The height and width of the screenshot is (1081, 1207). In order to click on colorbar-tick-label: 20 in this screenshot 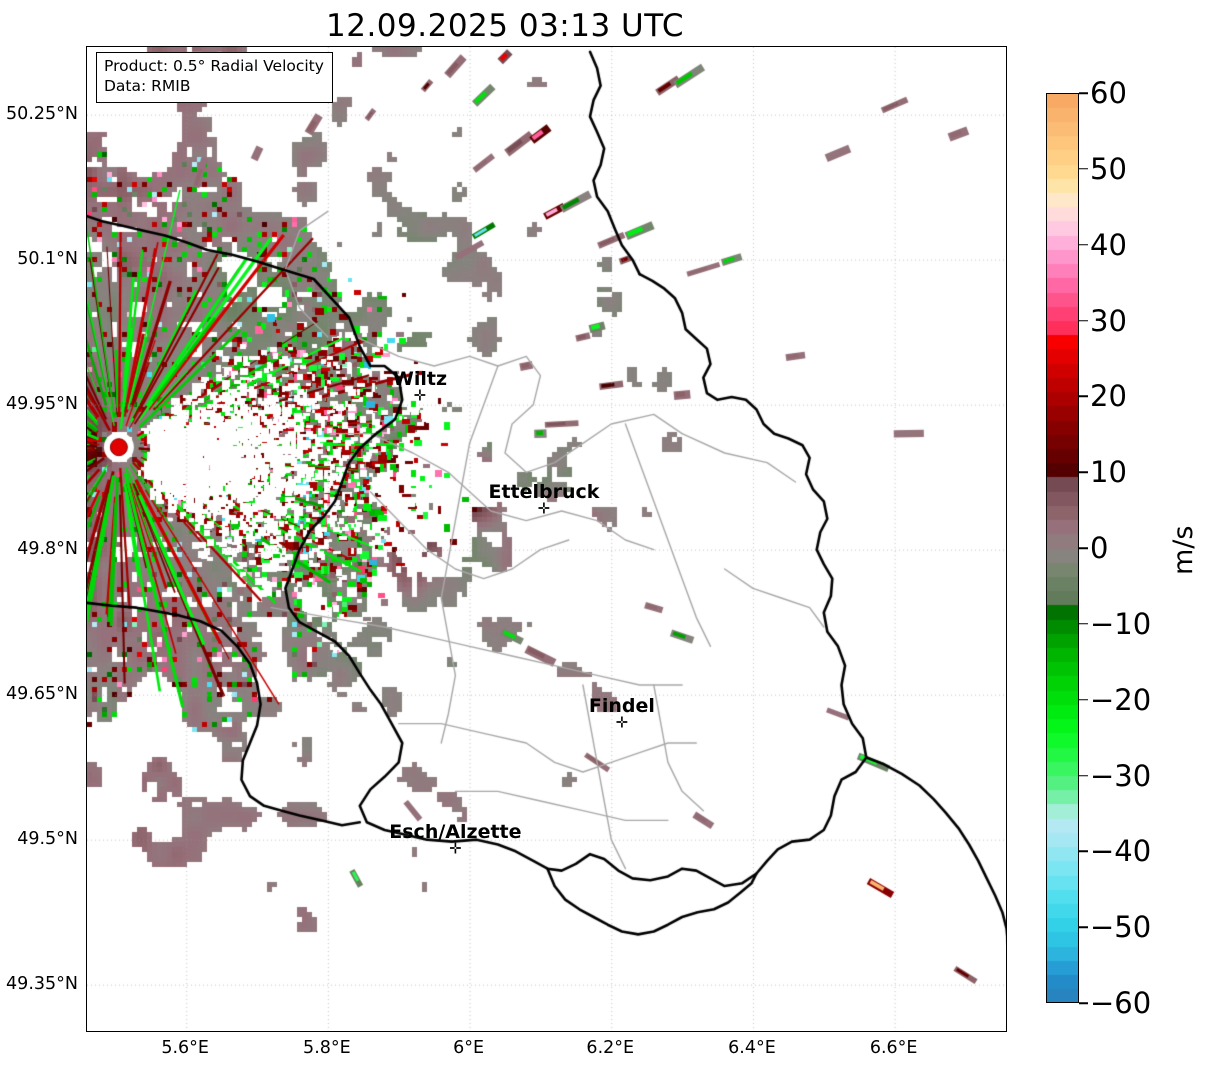, I will do `click(1108, 396)`.